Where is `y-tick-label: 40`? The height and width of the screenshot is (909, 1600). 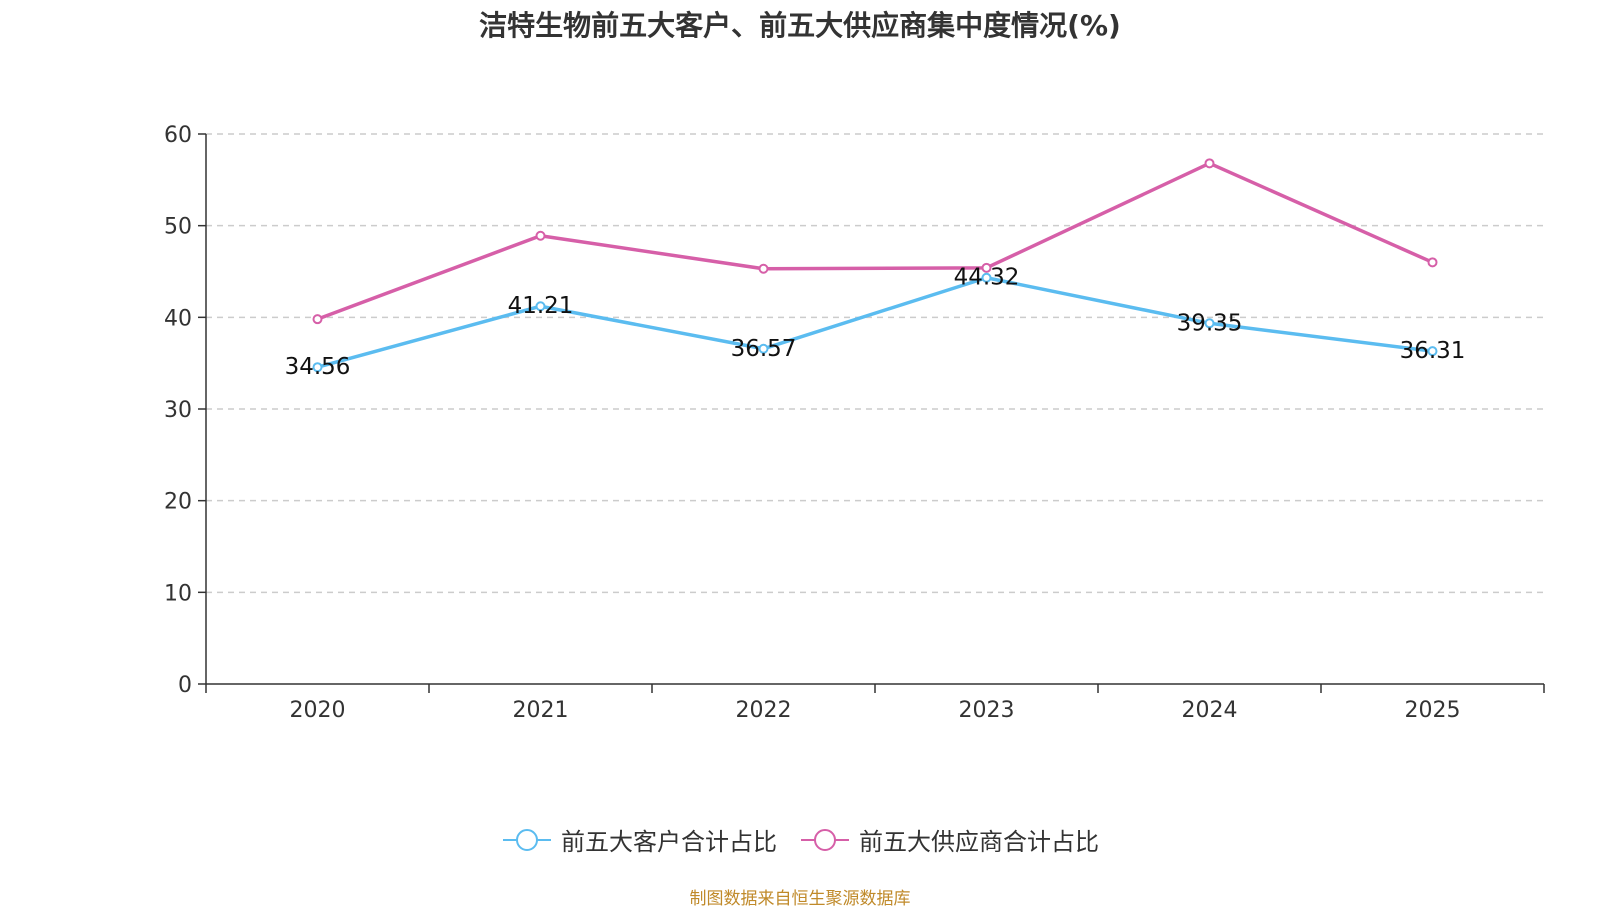
y-tick-label: 40 is located at coordinates (178, 318).